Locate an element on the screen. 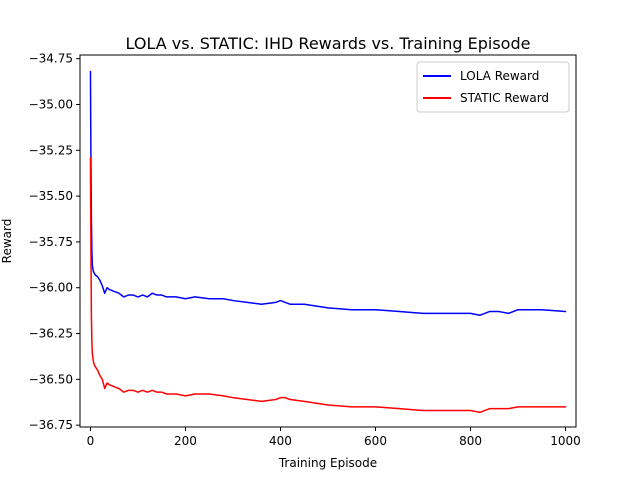 The height and width of the screenshot is (480, 640). x-tick-label: 800 is located at coordinates (470, 441).